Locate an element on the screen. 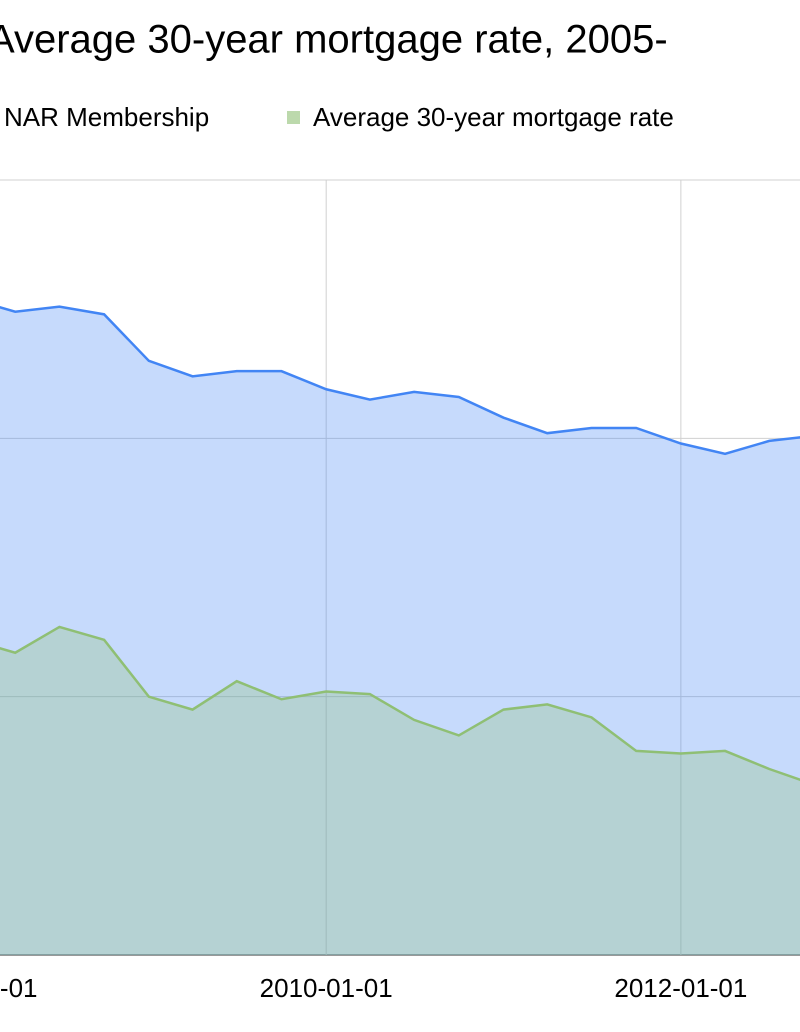 This screenshot has width=800, height=1032. line is located at coordinates (400, 380).